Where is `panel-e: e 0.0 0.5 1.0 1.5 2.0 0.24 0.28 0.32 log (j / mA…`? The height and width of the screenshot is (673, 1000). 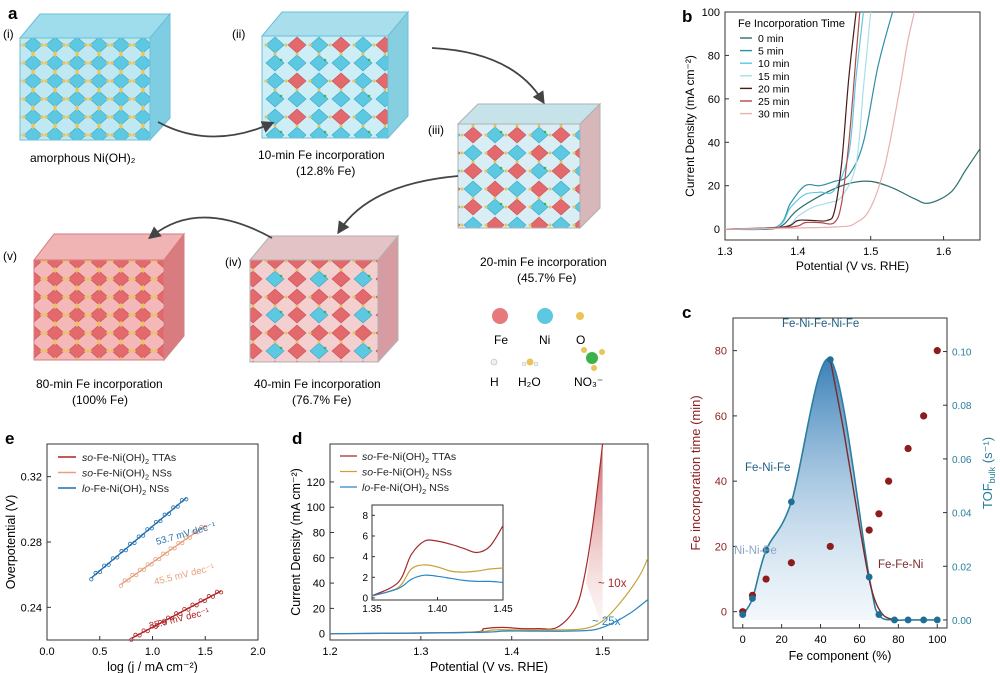
panel-e: e 0.0 0.5 1.0 1.5 2.0 0.24 0.28 0.32 log (j / mA… is located at coordinates (135, 551).